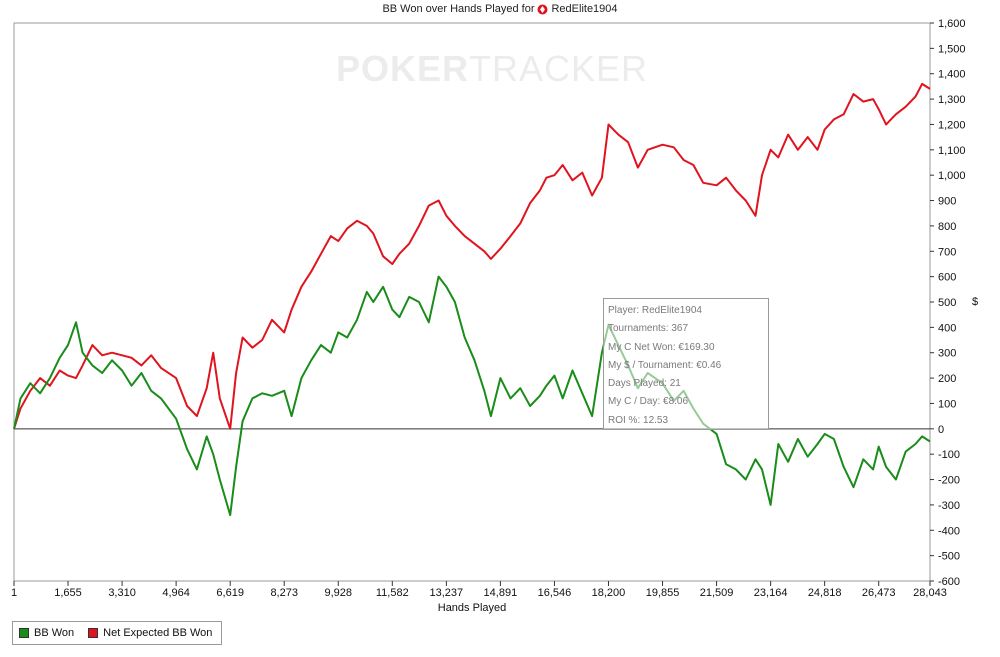 This screenshot has height=657, width=1000. What do you see at coordinates (947, 404) in the screenshot?
I see `y-tick-label: 100` at bounding box center [947, 404].